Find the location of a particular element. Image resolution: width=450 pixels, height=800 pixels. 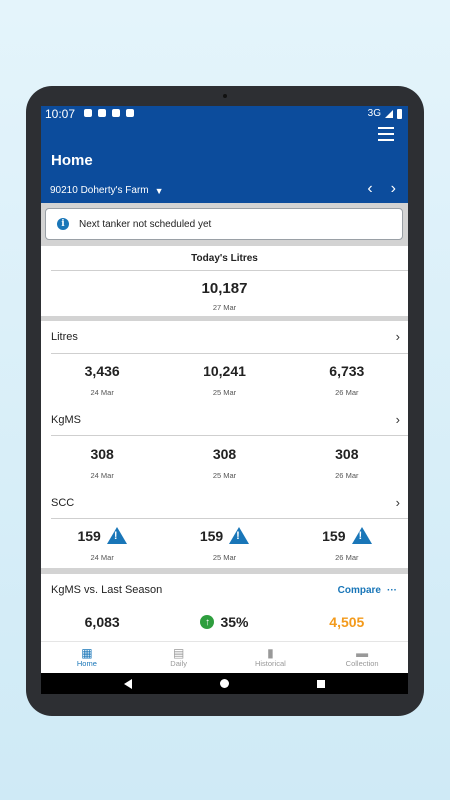

season-values: 6,083 ↑ 35% 4,505 is located at coordinates (224, 622).